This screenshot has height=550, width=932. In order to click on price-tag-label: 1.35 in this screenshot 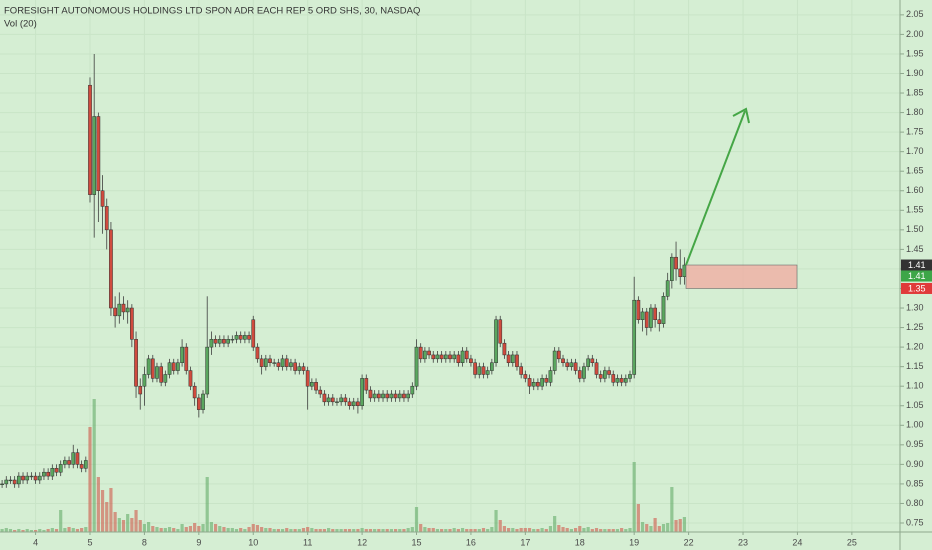, I will do `click(917, 288)`.